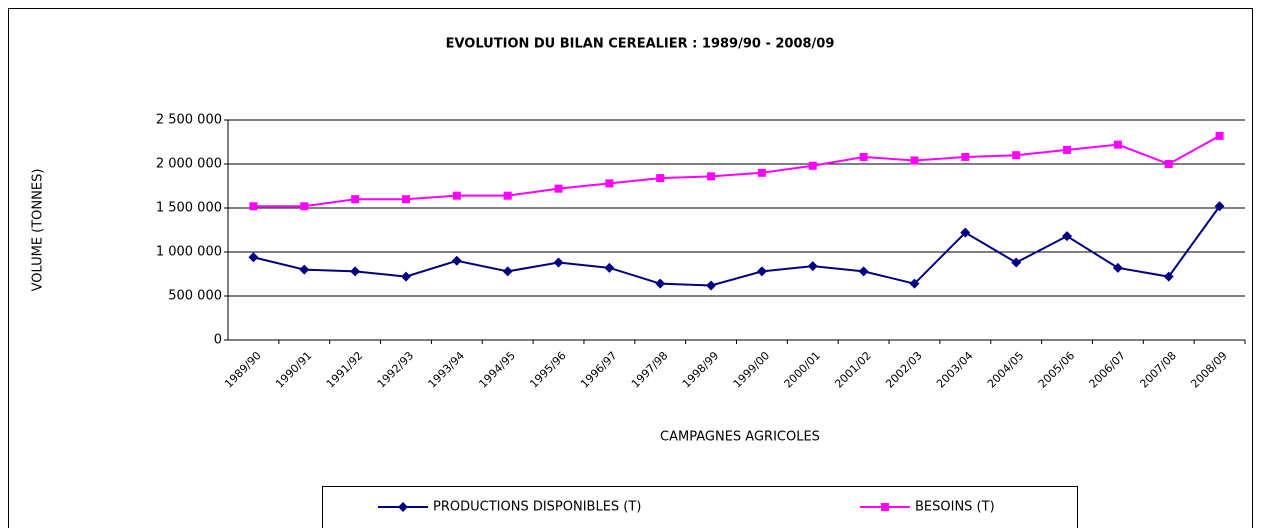 The width and height of the screenshot is (1261, 528). Describe the element at coordinates (189, 164) in the screenshot. I see `y-tick-label: 2 000 000` at that location.